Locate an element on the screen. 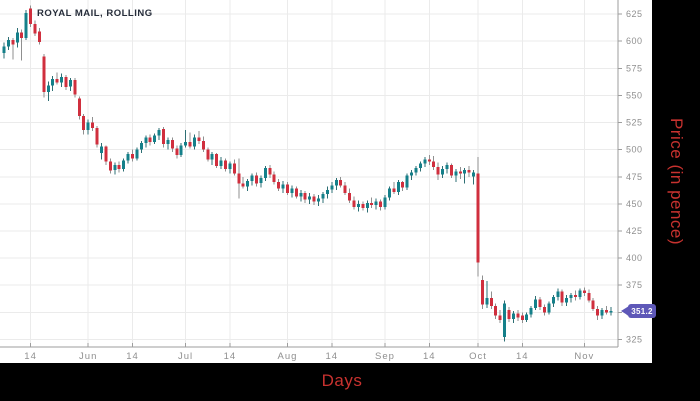  y-tick-label: 575 is located at coordinates (634, 68).